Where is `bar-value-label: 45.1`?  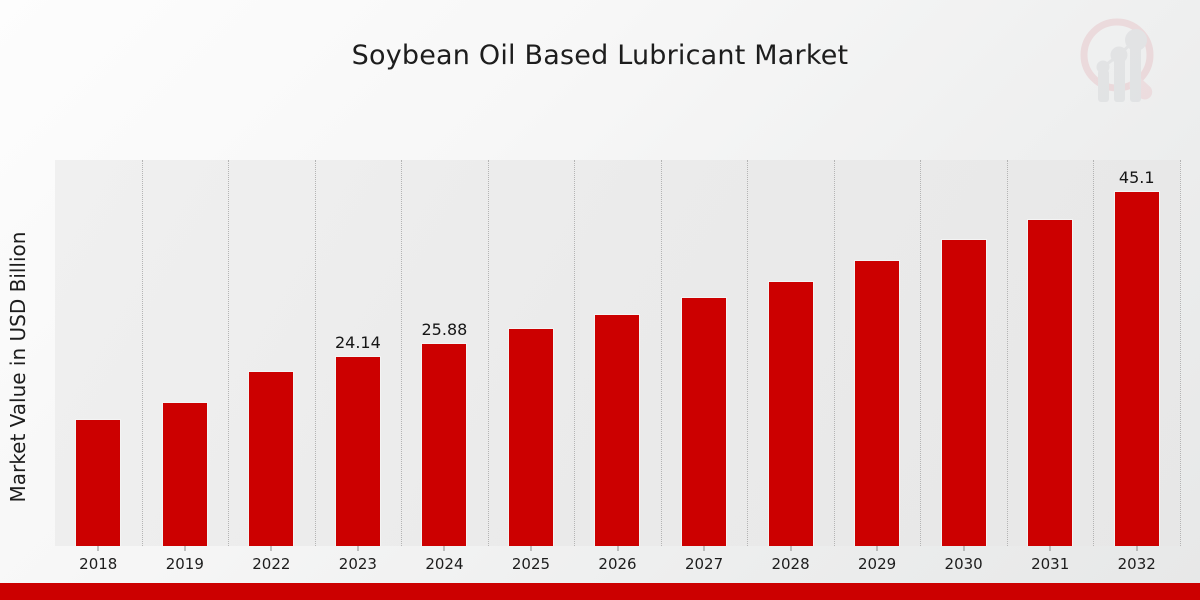
bar-value-label: 45.1 is located at coordinates (1136, 178).